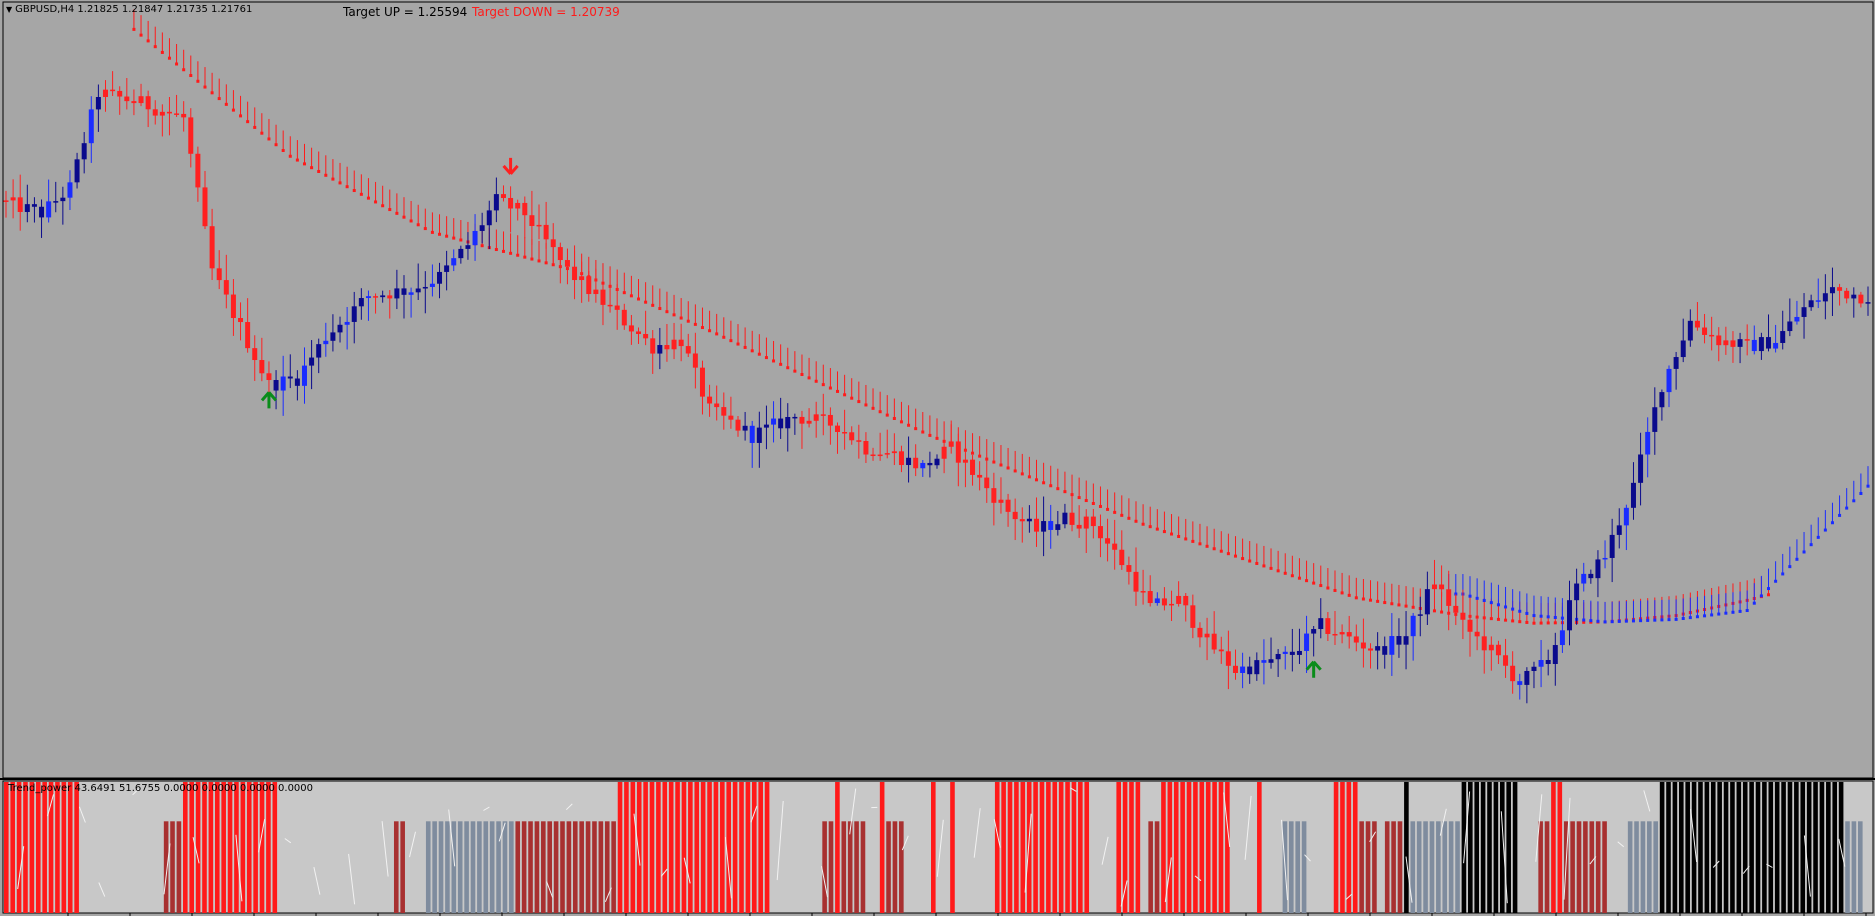 The width and height of the screenshot is (1875, 916). I want to click on target-up-label: Target UP = 1.25594, so click(405, 12).